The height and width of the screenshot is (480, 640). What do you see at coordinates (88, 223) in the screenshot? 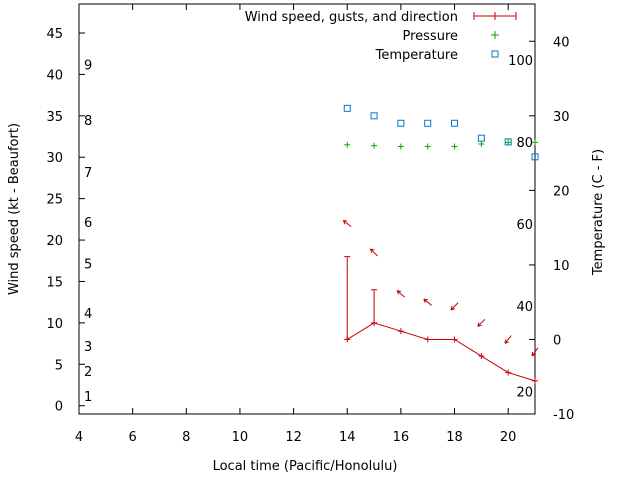
I see `beaufort-label: 6` at bounding box center [88, 223].